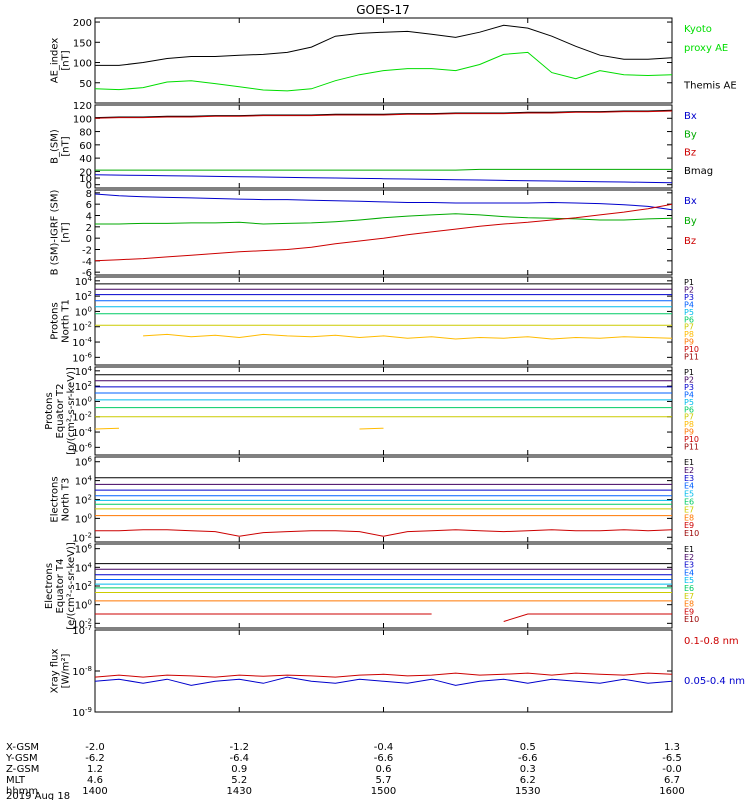 Image resolution: width=750 pixels, height=800 pixels. What do you see at coordinates (689, 334) in the screenshot?
I see `legend-entry: P8` at bounding box center [689, 334].